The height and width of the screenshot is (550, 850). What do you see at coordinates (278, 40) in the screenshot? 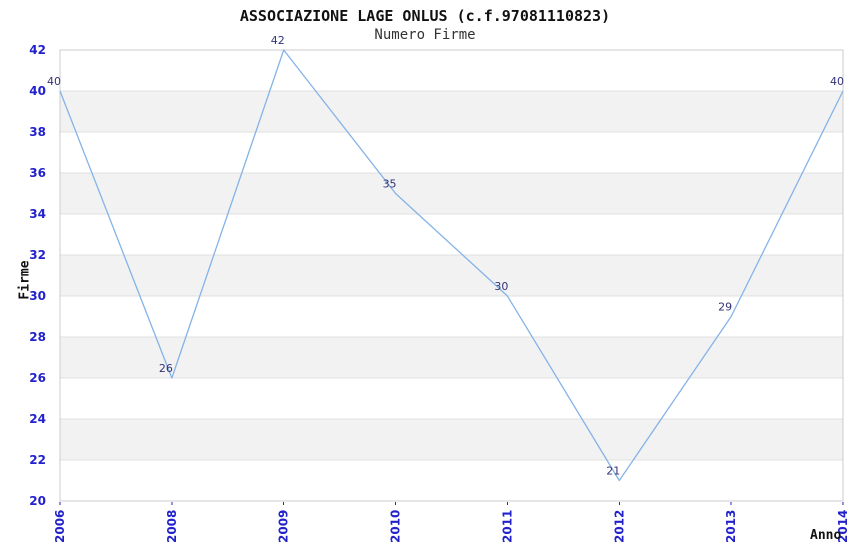
I see `point-label: 42` at bounding box center [278, 40].